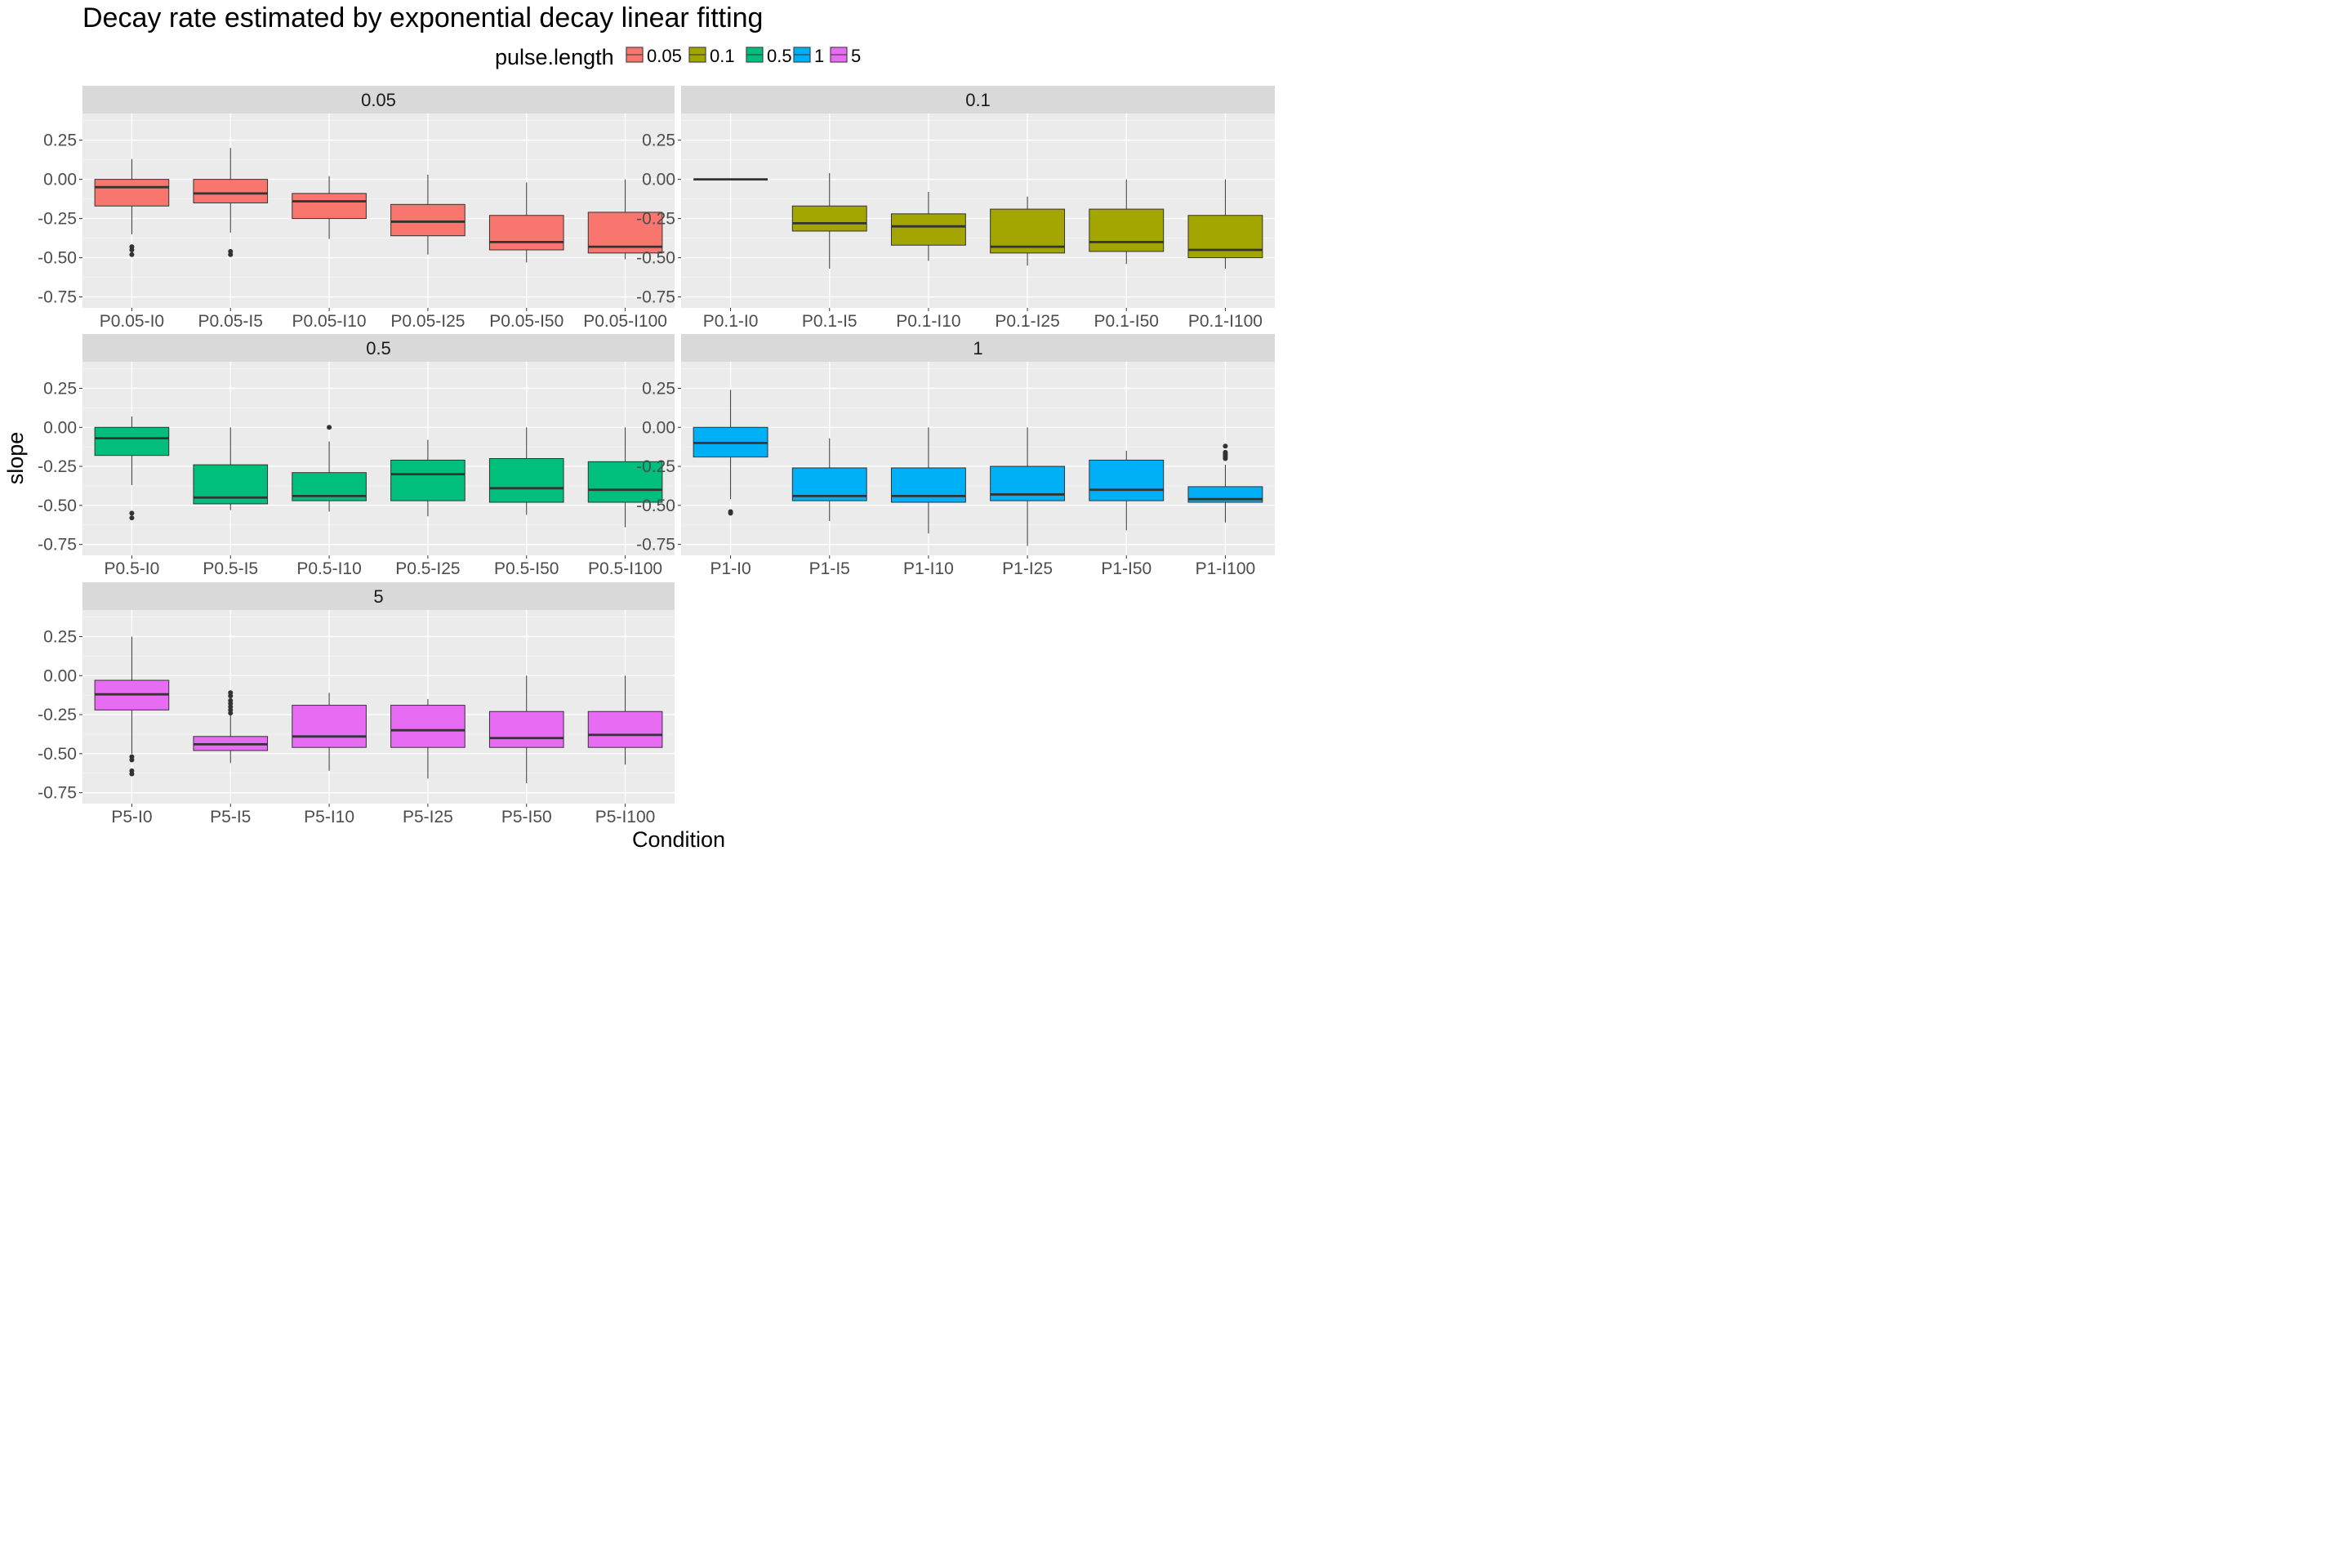 This screenshot has height=1568, width=2352. What do you see at coordinates (132, 321) in the screenshot?
I see `x-tick-label: P0.05-I0` at bounding box center [132, 321].